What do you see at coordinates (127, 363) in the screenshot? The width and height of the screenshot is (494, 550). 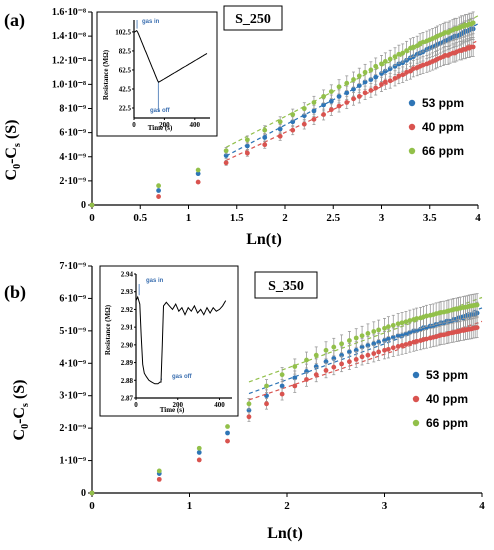 I see `inset-b-y-tick-label: 2.89` at bounding box center [127, 363].